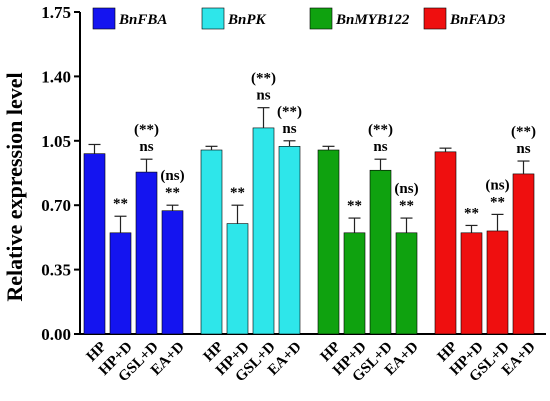 This screenshot has width=550, height=401. Describe the element at coordinates (56, 205) in the screenshot. I see `y-tick-label: 0.70` at that location.